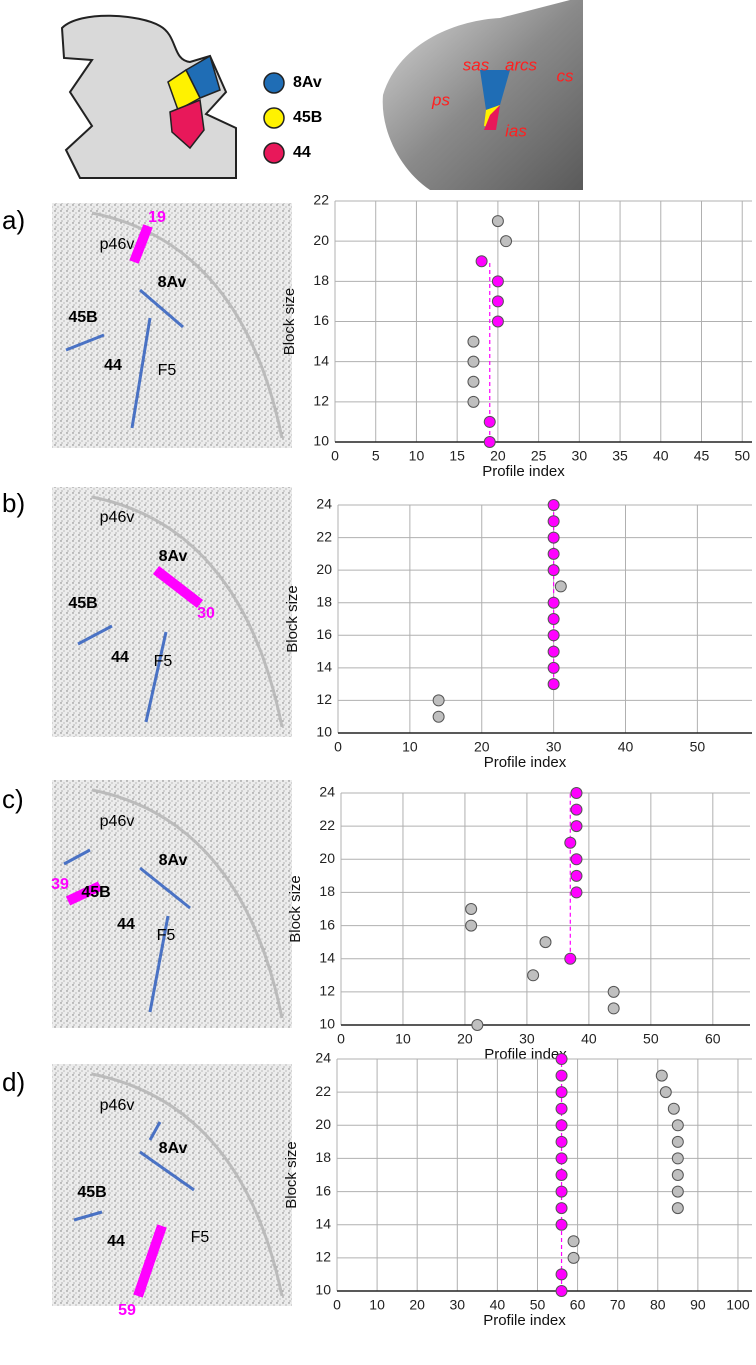 The height and width of the screenshot is (1365, 756). I want to click on legend-swatch, so click(274, 118).